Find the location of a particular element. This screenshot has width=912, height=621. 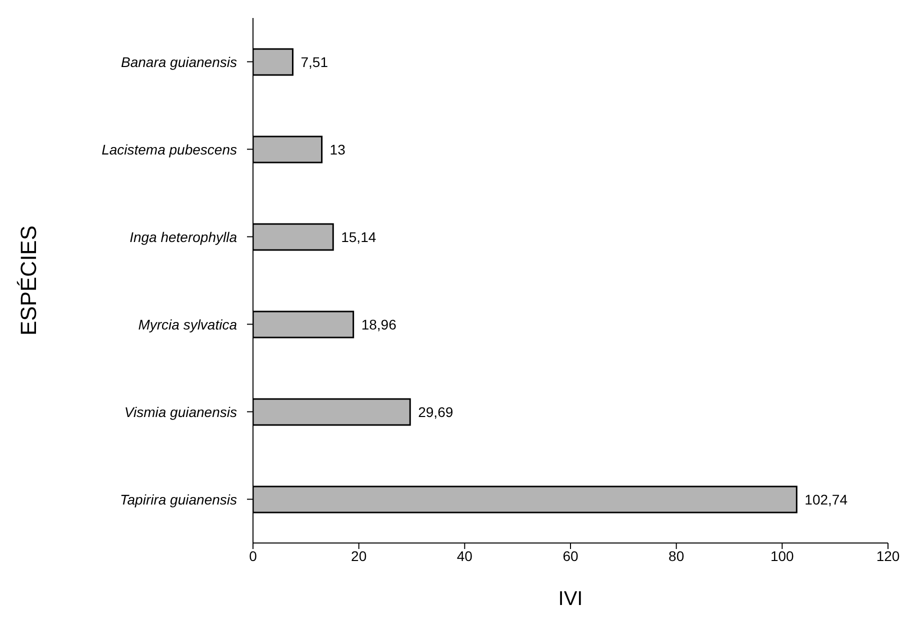

data-label: 13 is located at coordinates (338, 150).